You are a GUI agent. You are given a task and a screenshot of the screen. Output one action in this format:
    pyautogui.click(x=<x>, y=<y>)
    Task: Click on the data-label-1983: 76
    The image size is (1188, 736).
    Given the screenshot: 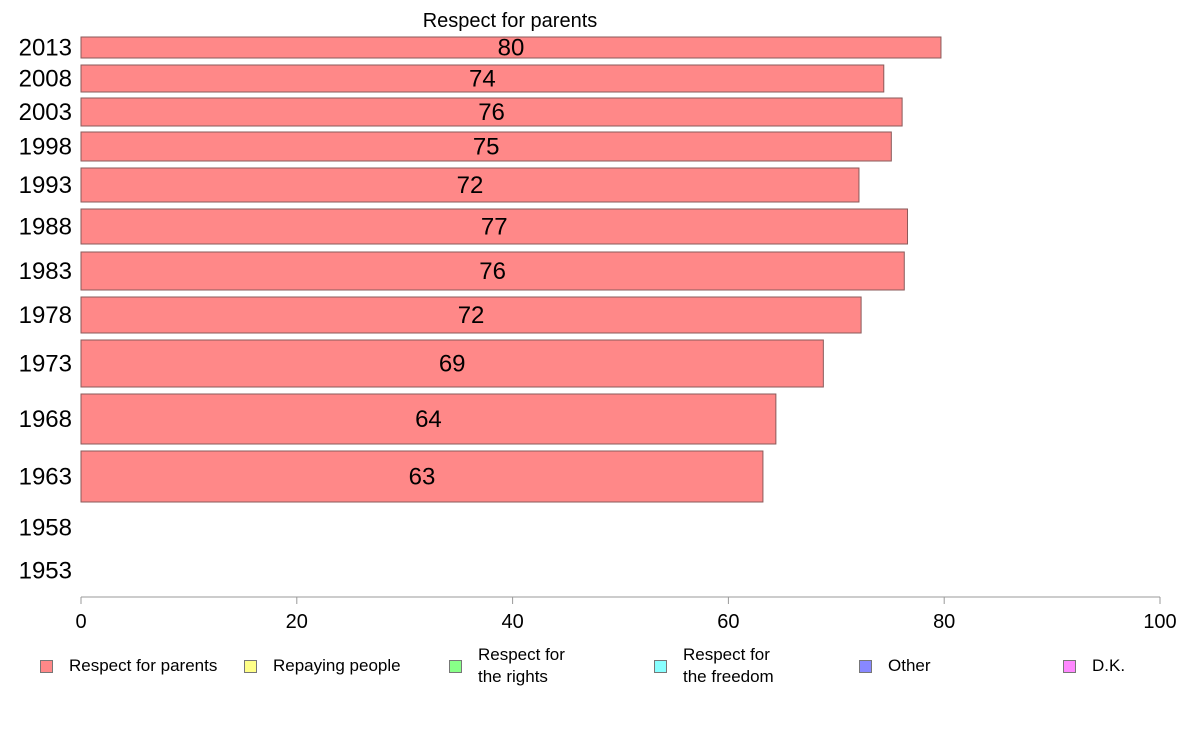 What is the action you would take?
    pyautogui.click(x=492, y=271)
    